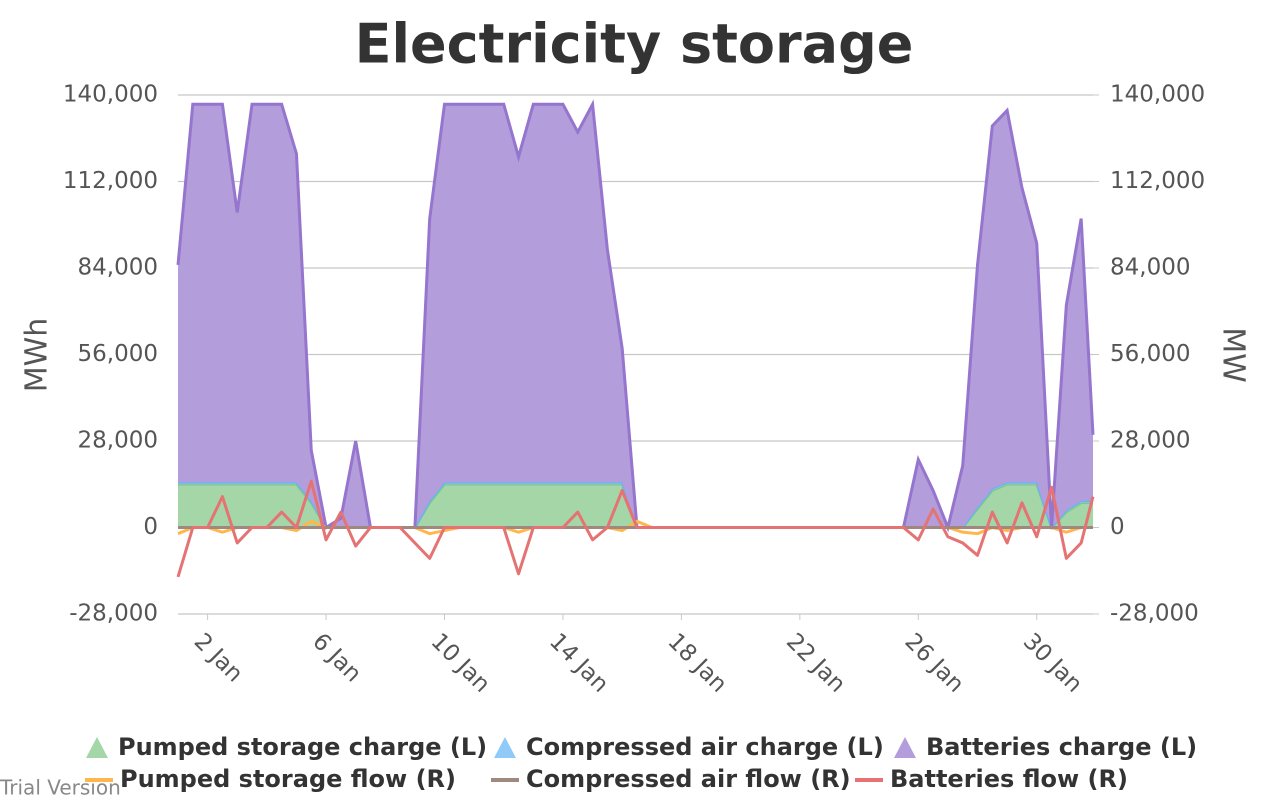  What do you see at coordinates (1052, 662) in the screenshot?
I see `x-tick-label: 30 Jan` at bounding box center [1052, 662].